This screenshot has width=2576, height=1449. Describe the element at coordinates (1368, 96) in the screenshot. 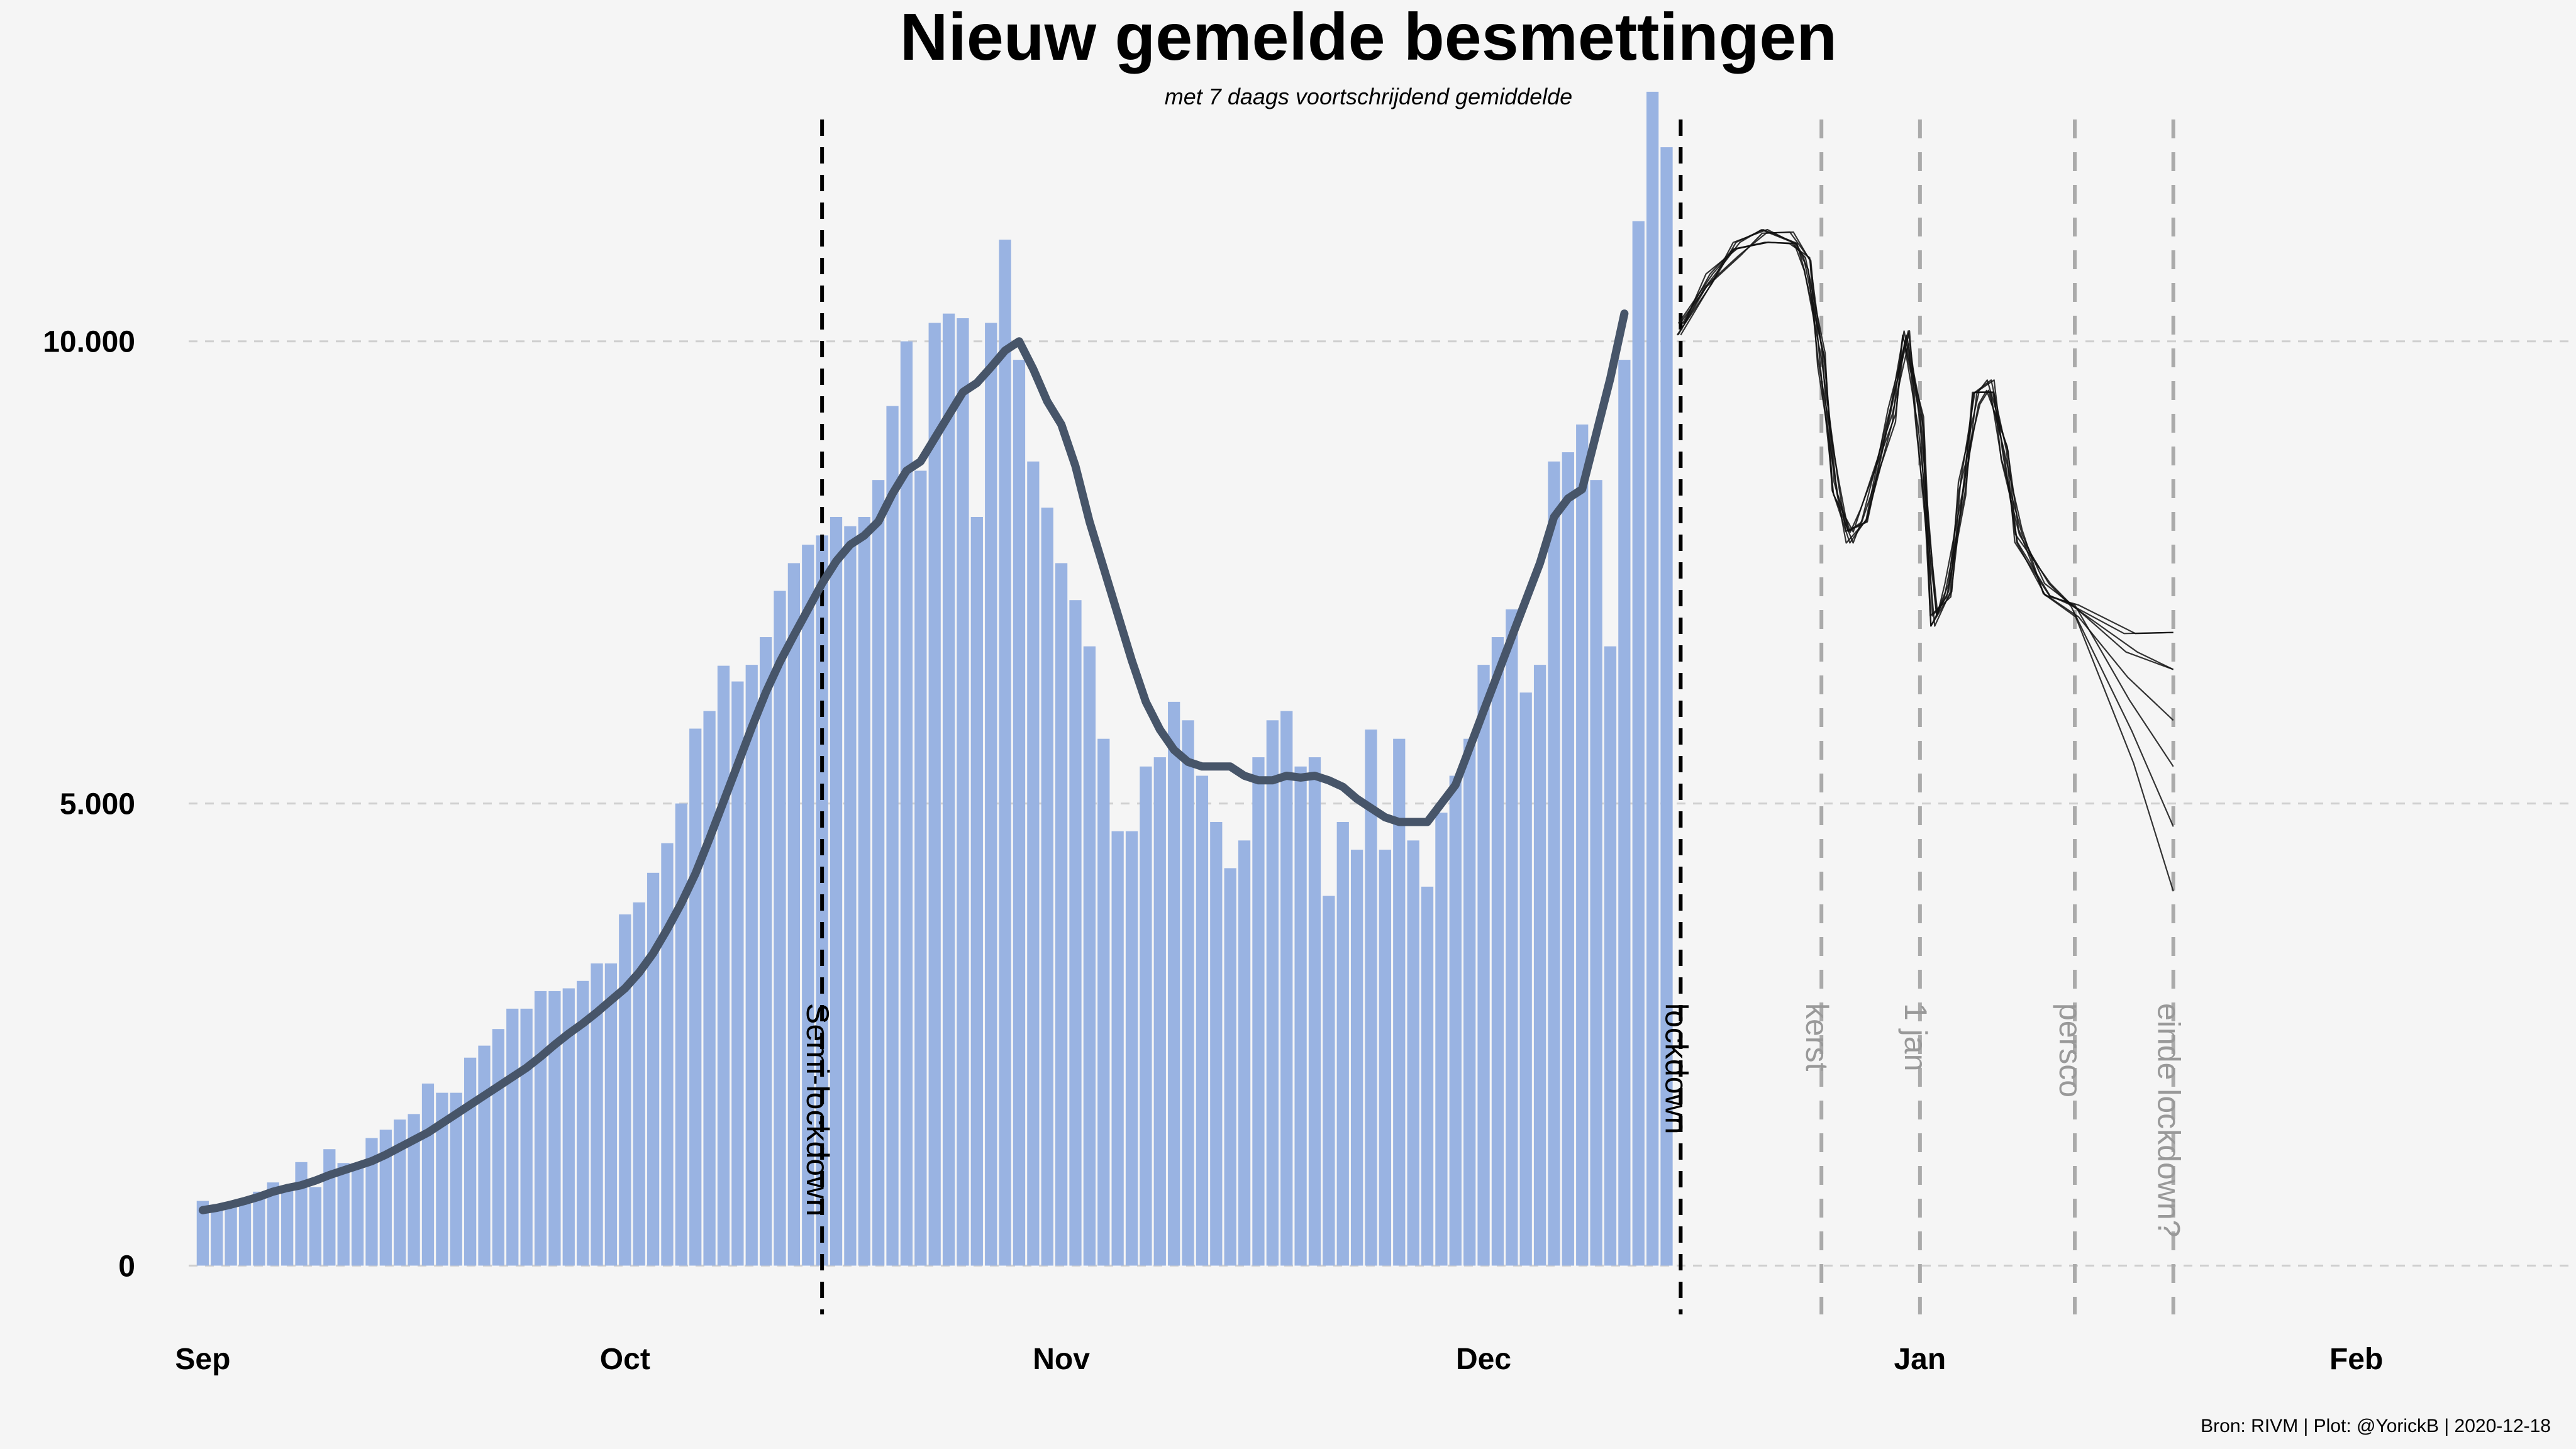

I see `chart-subtitle: met 7 daags voortschrijdend gemiddelde` at that location.